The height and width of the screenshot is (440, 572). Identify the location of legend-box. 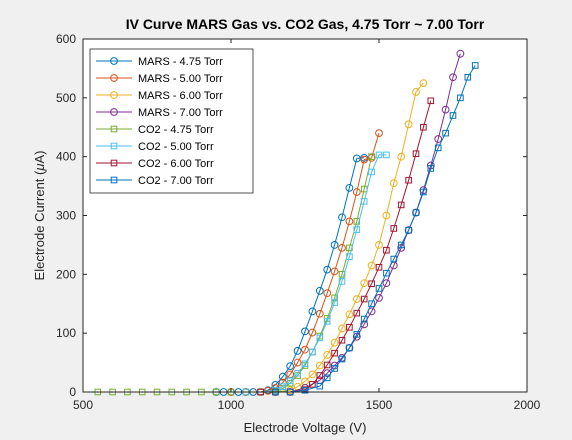
(171, 121).